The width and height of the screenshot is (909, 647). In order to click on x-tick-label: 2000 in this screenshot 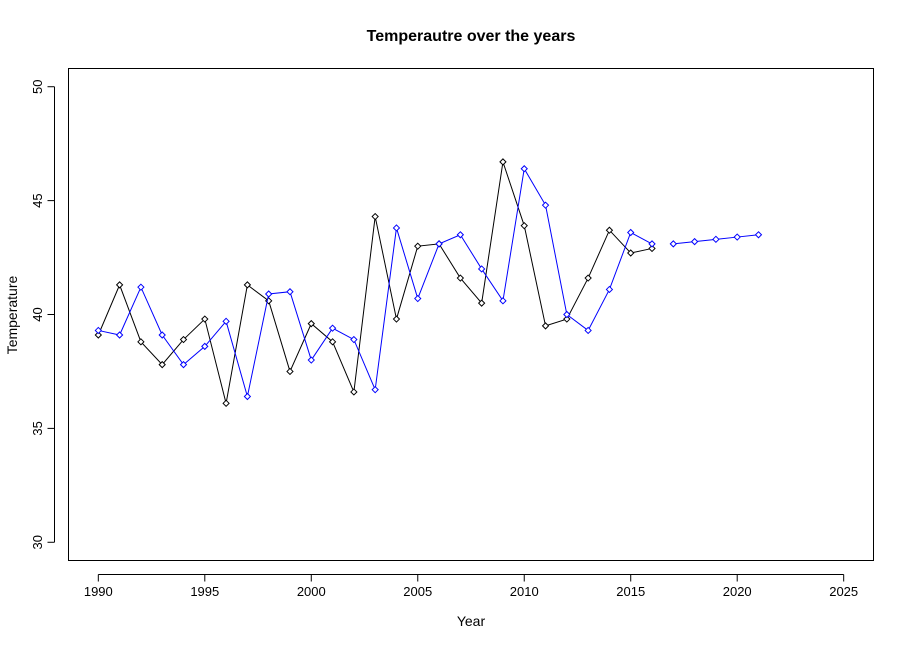, I will do `click(311, 591)`.